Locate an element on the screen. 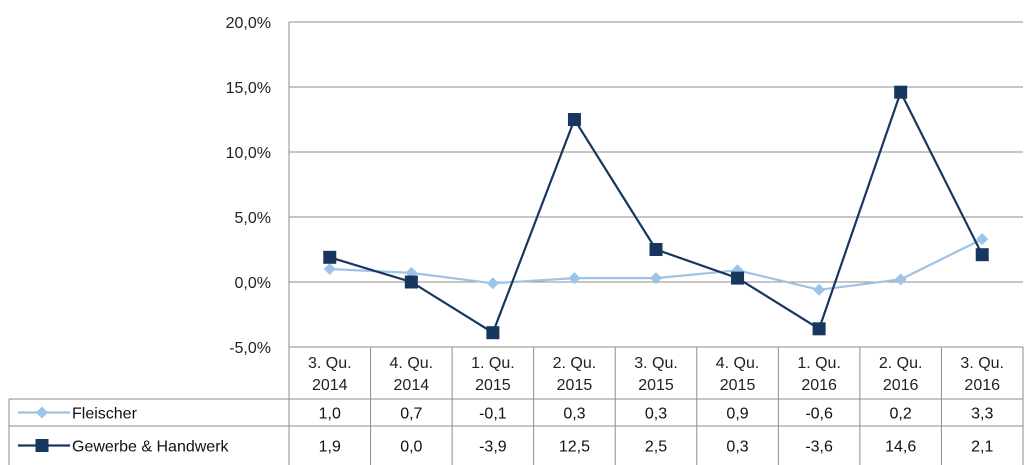 The height and width of the screenshot is (465, 1026). legend-series-name: Gewerbe & Handwerk is located at coordinates (151, 447).